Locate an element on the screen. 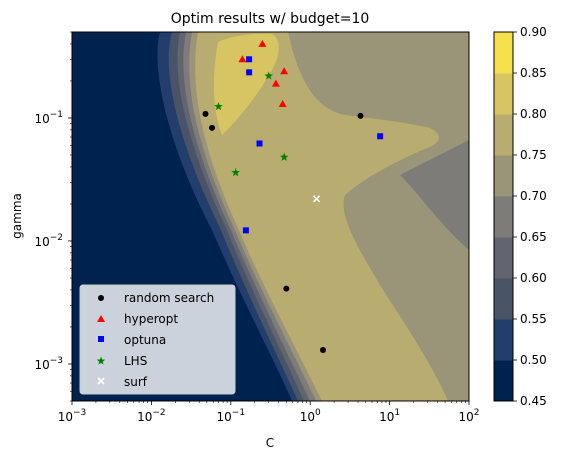 This screenshot has height=459, width=563. contour-band-0.80 is located at coordinates (246, 84).